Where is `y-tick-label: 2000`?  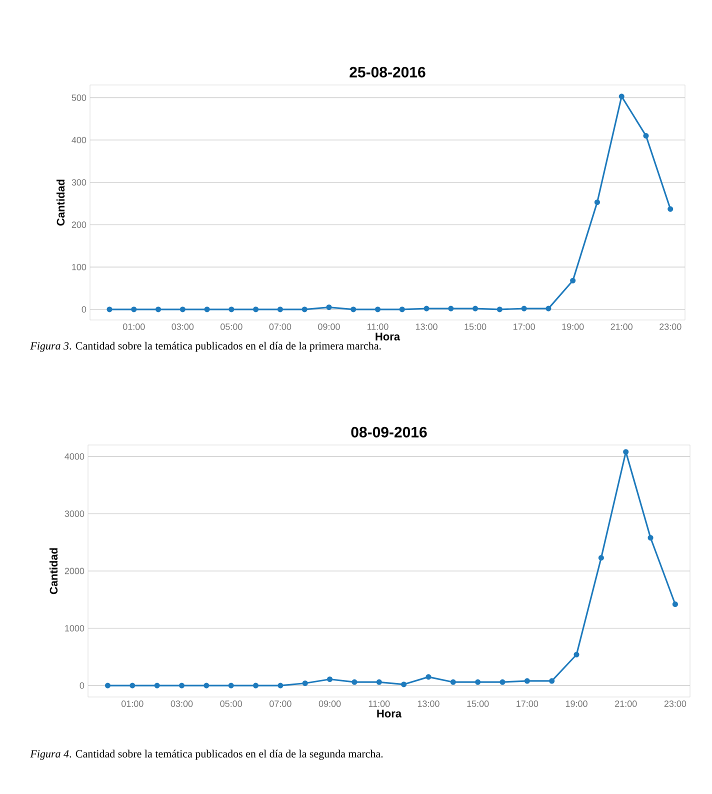
y-tick-label: 2000 is located at coordinates (74, 571).